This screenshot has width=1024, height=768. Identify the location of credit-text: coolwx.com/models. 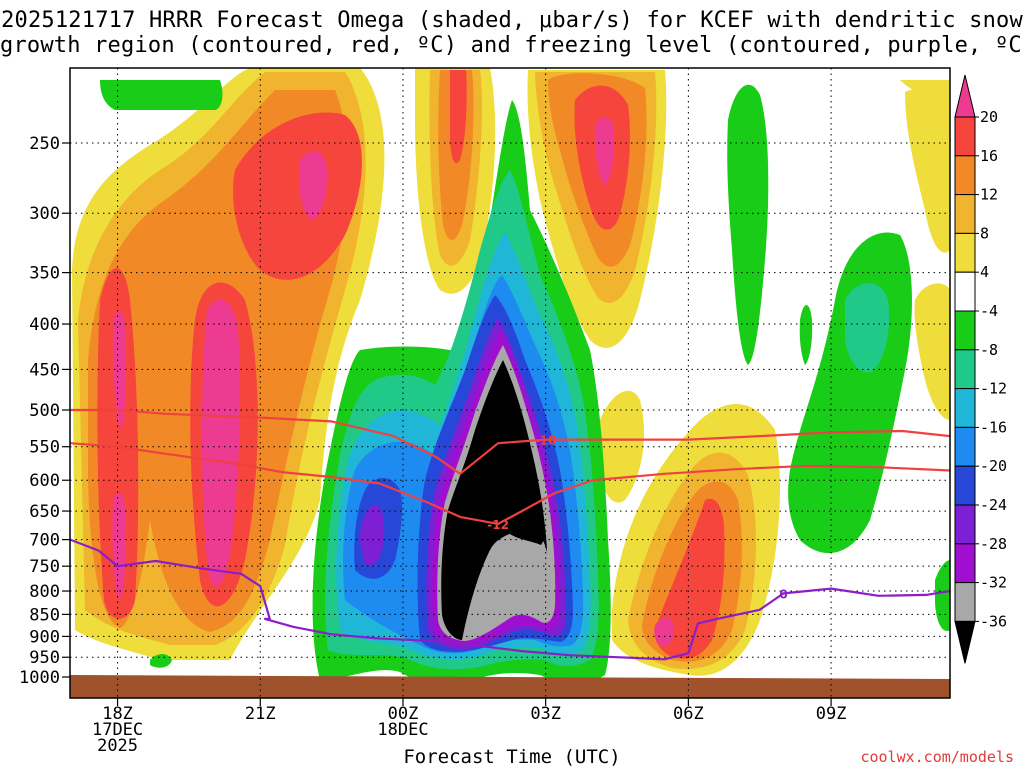
(937, 757).